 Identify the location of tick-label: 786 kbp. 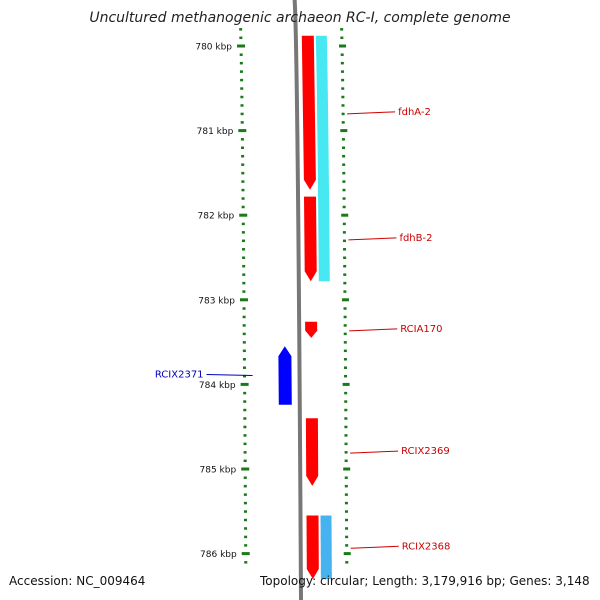
(218, 555).